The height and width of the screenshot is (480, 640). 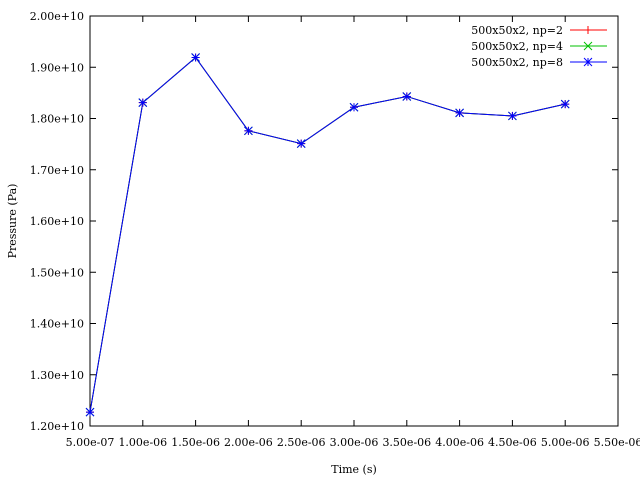 What do you see at coordinates (57, 324) in the screenshot?
I see `y-tick-label: 1.40e+10` at bounding box center [57, 324].